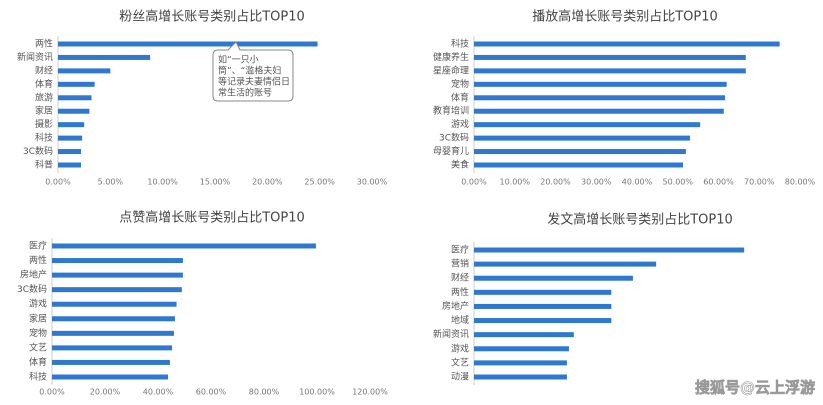 The width and height of the screenshot is (823, 405). Describe the element at coordinates (317, 392) in the screenshot. I see `x-tick-label: 100.00%` at that location.